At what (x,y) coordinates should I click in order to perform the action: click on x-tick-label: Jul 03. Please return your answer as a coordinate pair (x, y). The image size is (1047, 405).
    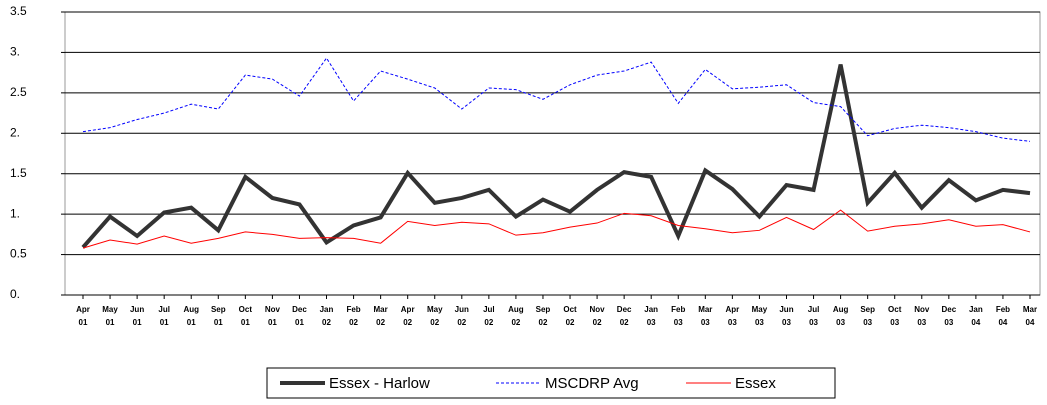
    Looking at the image, I should click on (813, 316).